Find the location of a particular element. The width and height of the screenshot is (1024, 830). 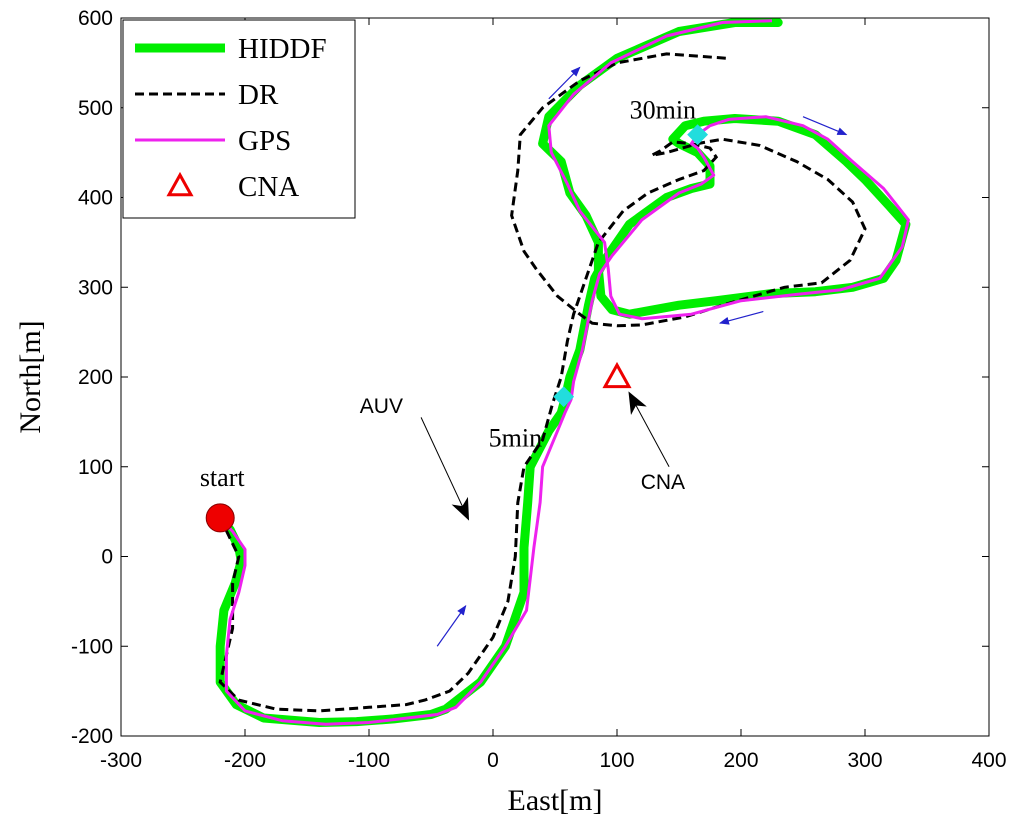

marker-5min is located at coordinates (564, 397).